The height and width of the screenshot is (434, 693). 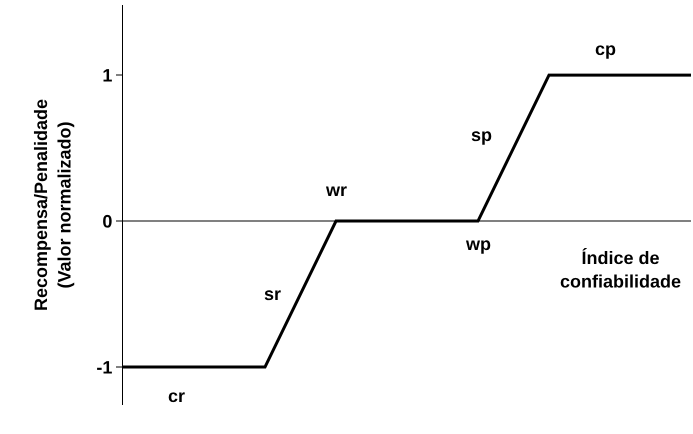 I want to click on annotation: wr, so click(x=336, y=190).